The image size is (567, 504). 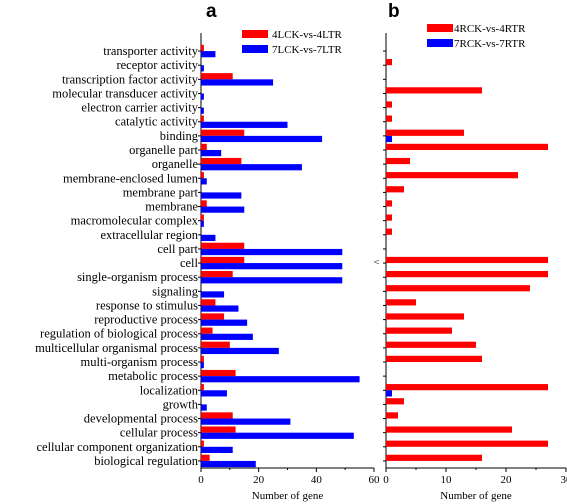 What do you see at coordinates (447, 480) in the screenshot?
I see `x-tick-label: 10` at bounding box center [447, 480].